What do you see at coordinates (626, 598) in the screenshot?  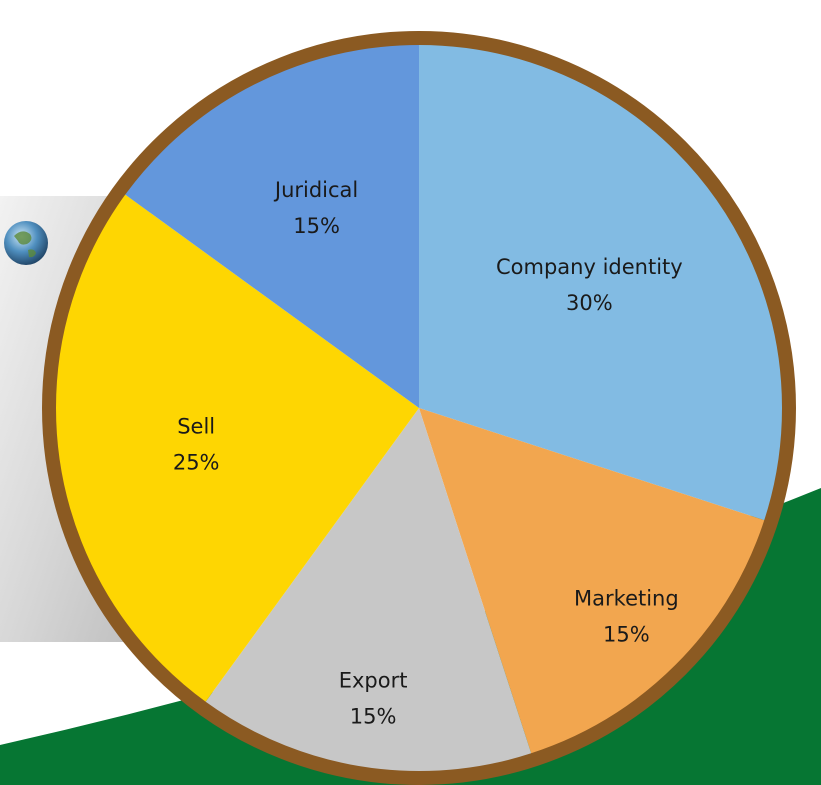 I see `slice-label-name: Marketing` at bounding box center [626, 598].